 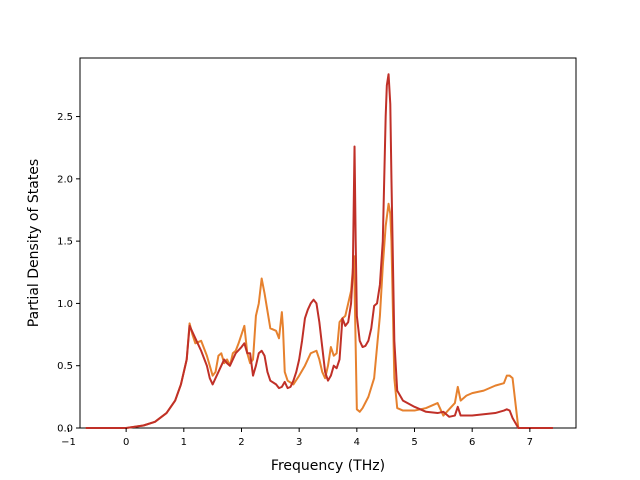 I want to click on y-tick-label: 0.5, so click(x=65, y=366).